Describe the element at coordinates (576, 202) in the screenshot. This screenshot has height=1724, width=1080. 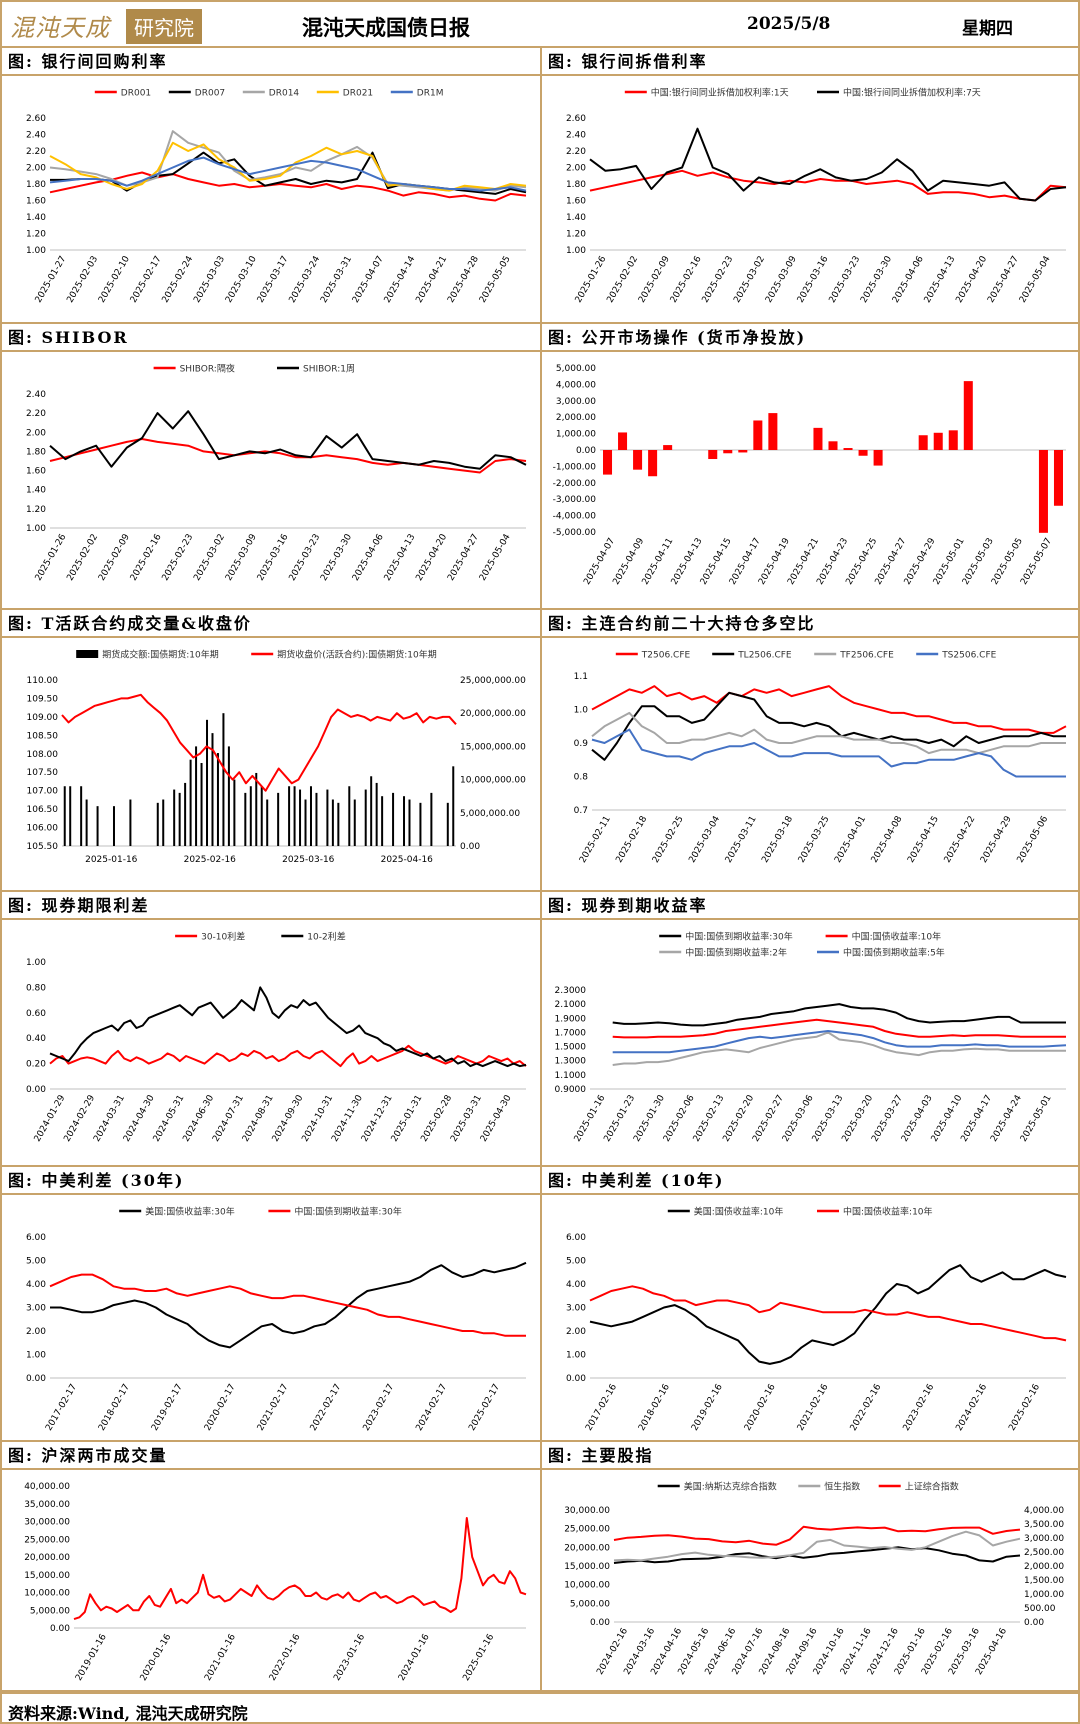
I see `y-tick-label: 1.60` at that location.